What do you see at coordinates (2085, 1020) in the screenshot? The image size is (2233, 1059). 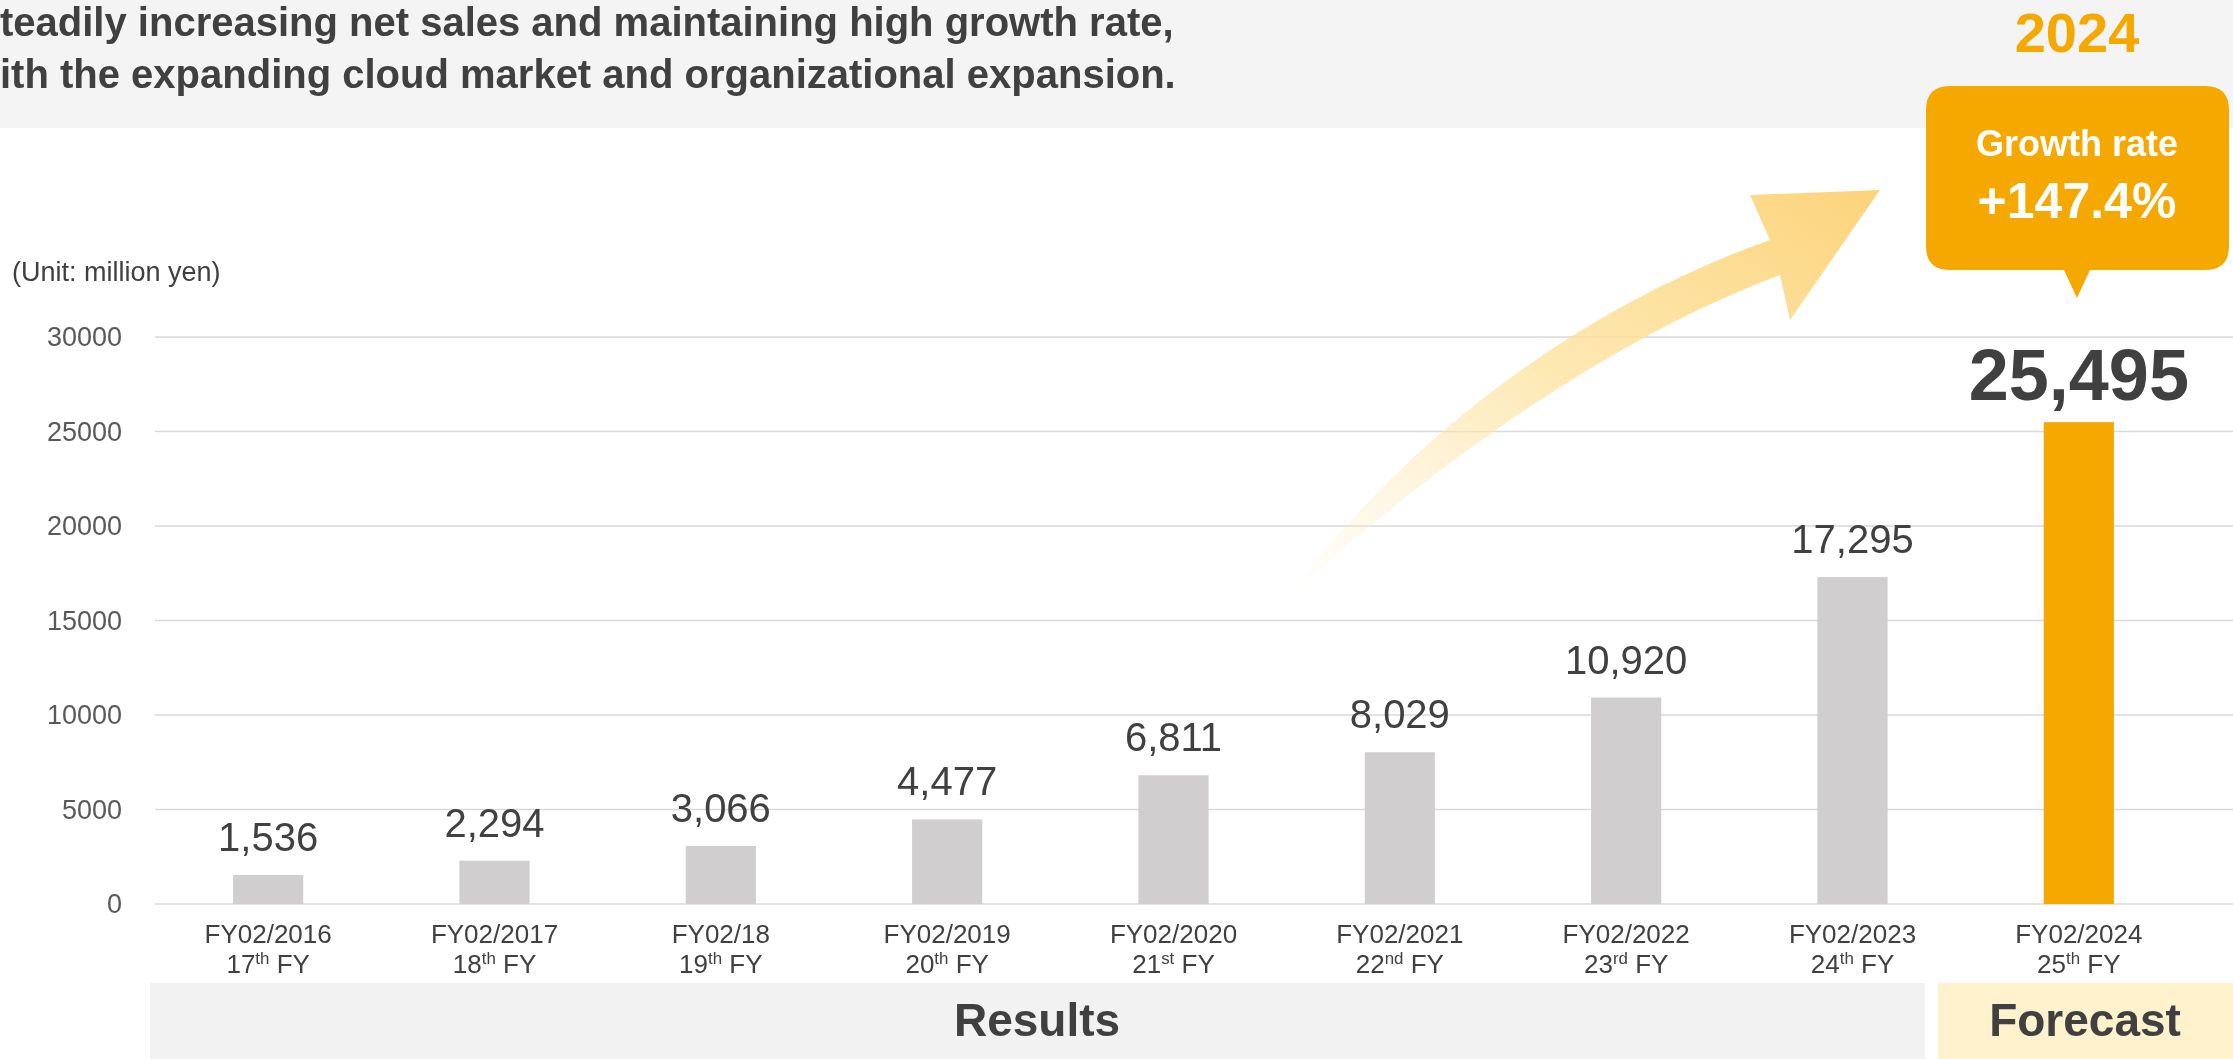 I see `text: Forecast` at bounding box center [2085, 1020].